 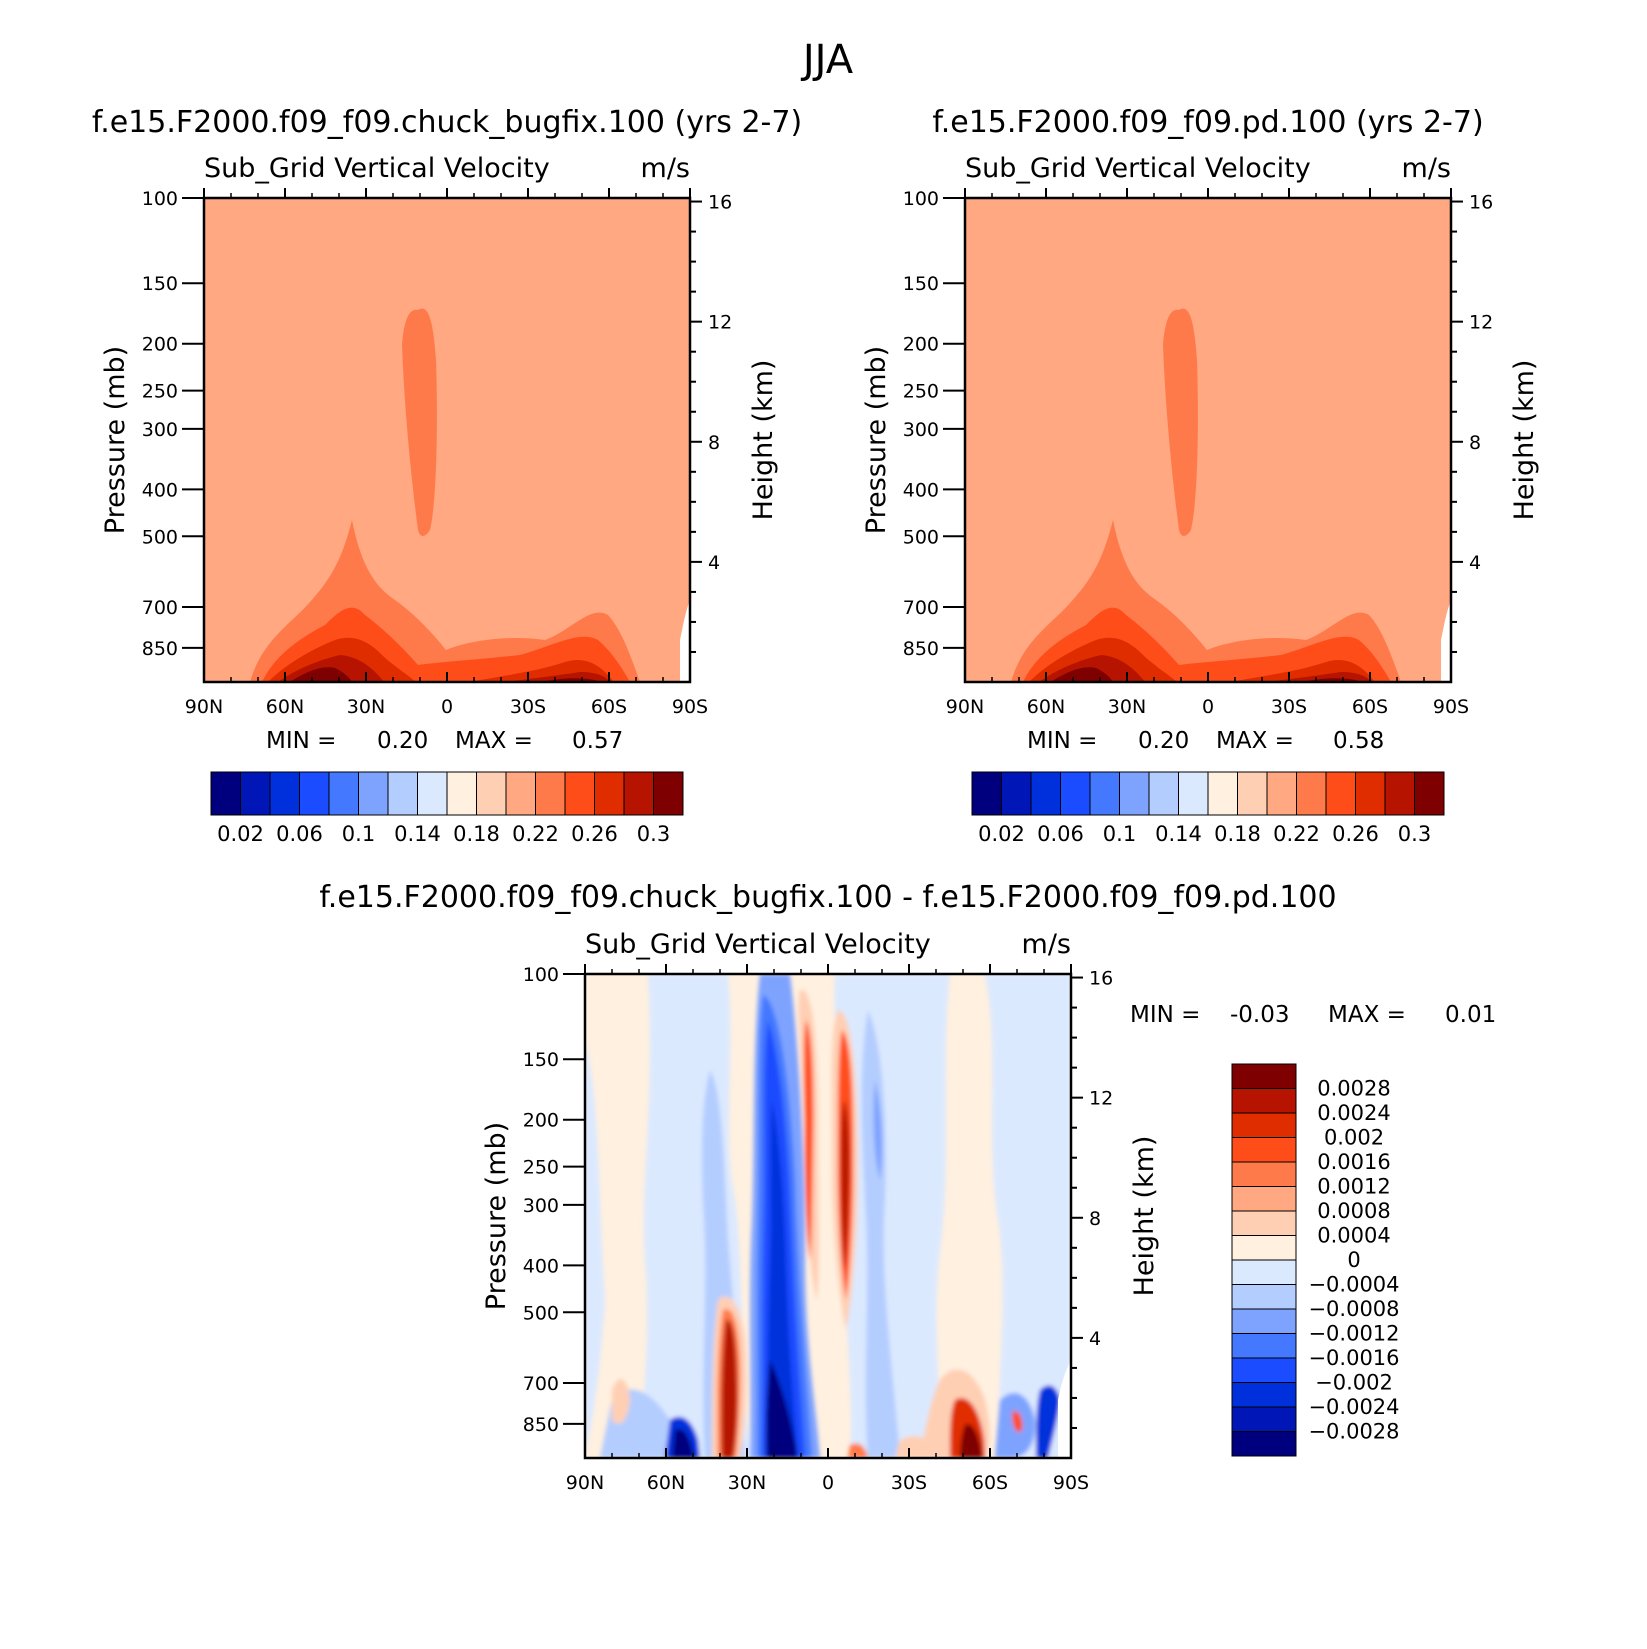 What do you see at coordinates (1358, 741) in the screenshot?
I see `max-value: 0.58` at bounding box center [1358, 741].